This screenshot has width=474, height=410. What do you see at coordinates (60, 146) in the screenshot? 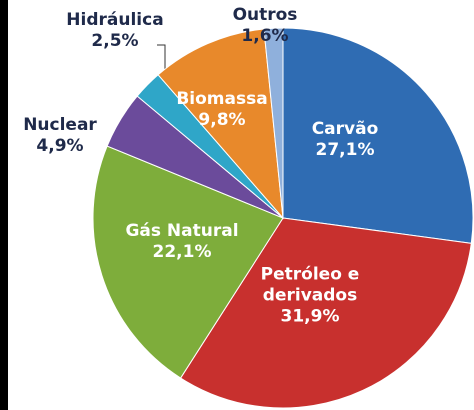
I see `value-label: 4,9%` at bounding box center [60, 146].